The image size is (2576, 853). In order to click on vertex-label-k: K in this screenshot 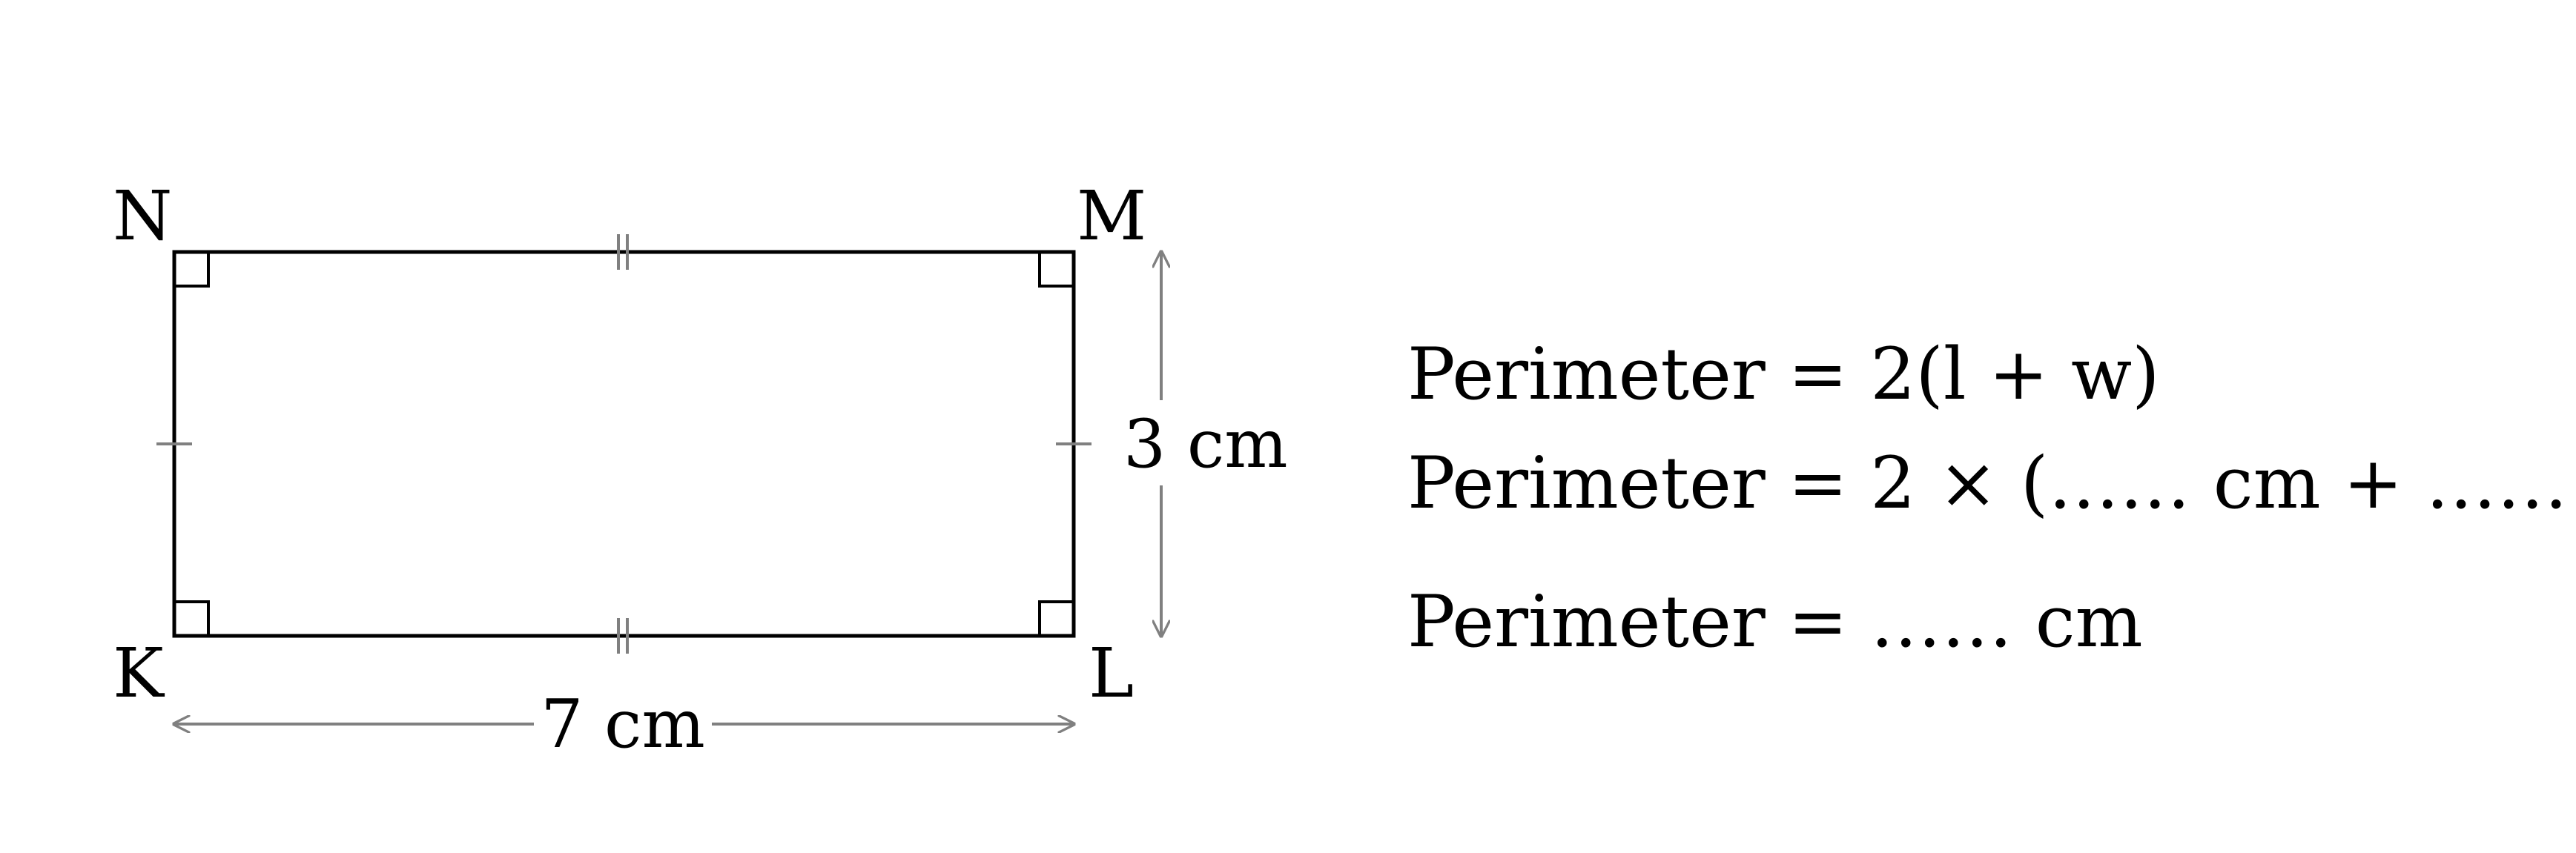, I will do `click(139, 673)`.